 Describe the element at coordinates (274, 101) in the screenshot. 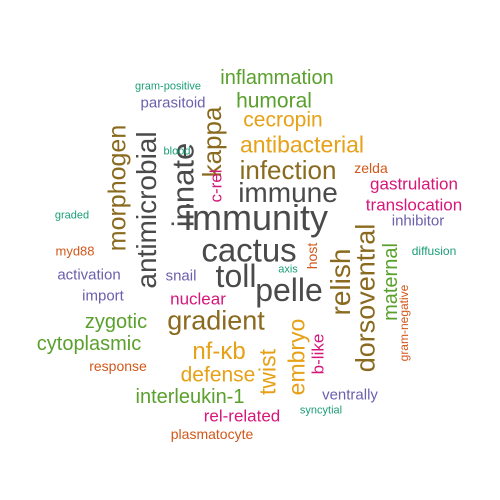

I see `word-humoral: humoral` at that location.